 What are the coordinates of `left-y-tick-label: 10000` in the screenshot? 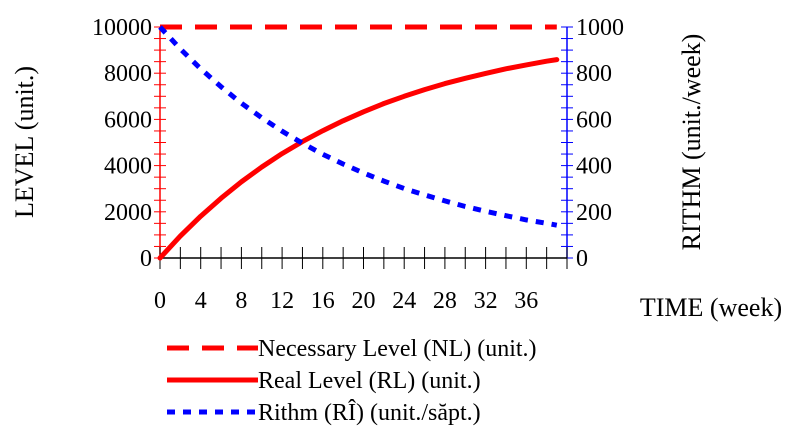 It's located at (122, 28).